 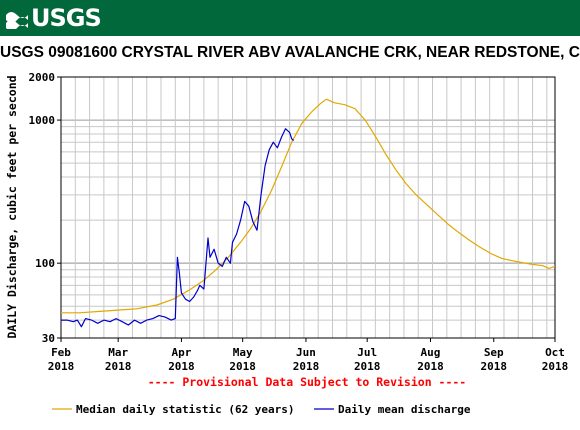 What do you see at coordinates (66, 18) in the screenshot?
I see `logo-text: USGS` at bounding box center [66, 18].